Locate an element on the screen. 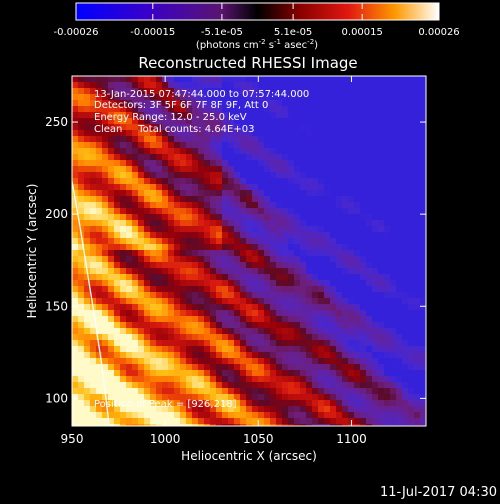  x-tick-label: 1050 is located at coordinates (258, 439).